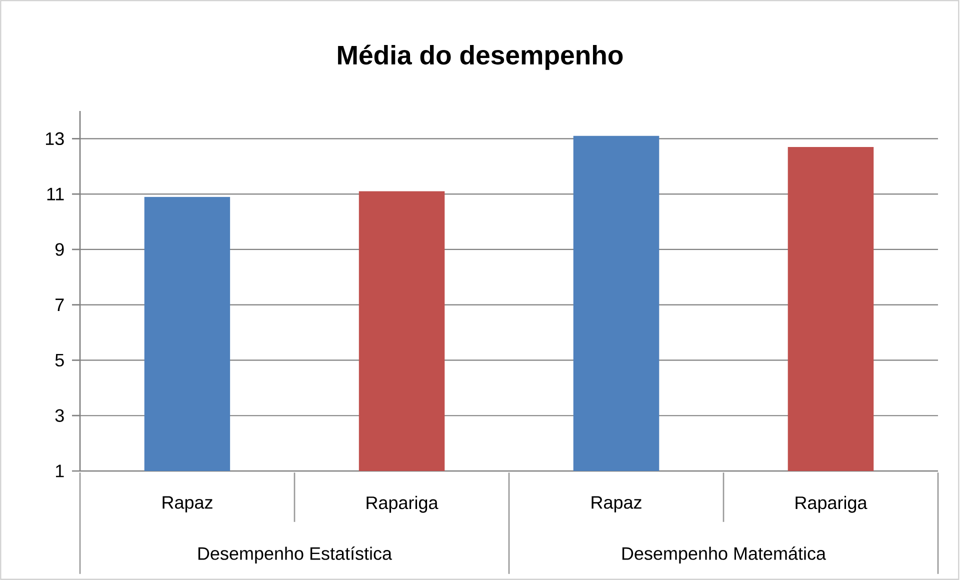 The width and height of the screenshot is (960, 580). Describe the element at coordinates (55, 194) in the screenshot. I see `y-tick-label: 11` at that location.